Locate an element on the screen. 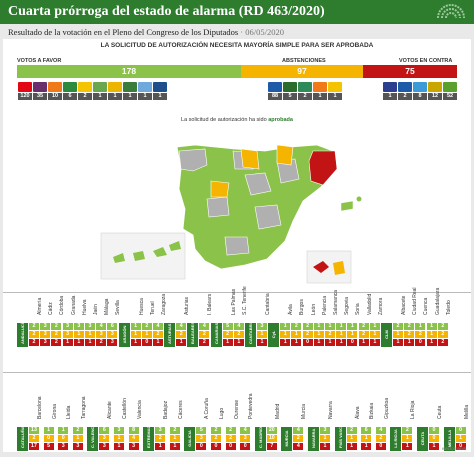 The height and width of the screenshot is (457, 474). canary-islands is located at coordinates (147, 252).